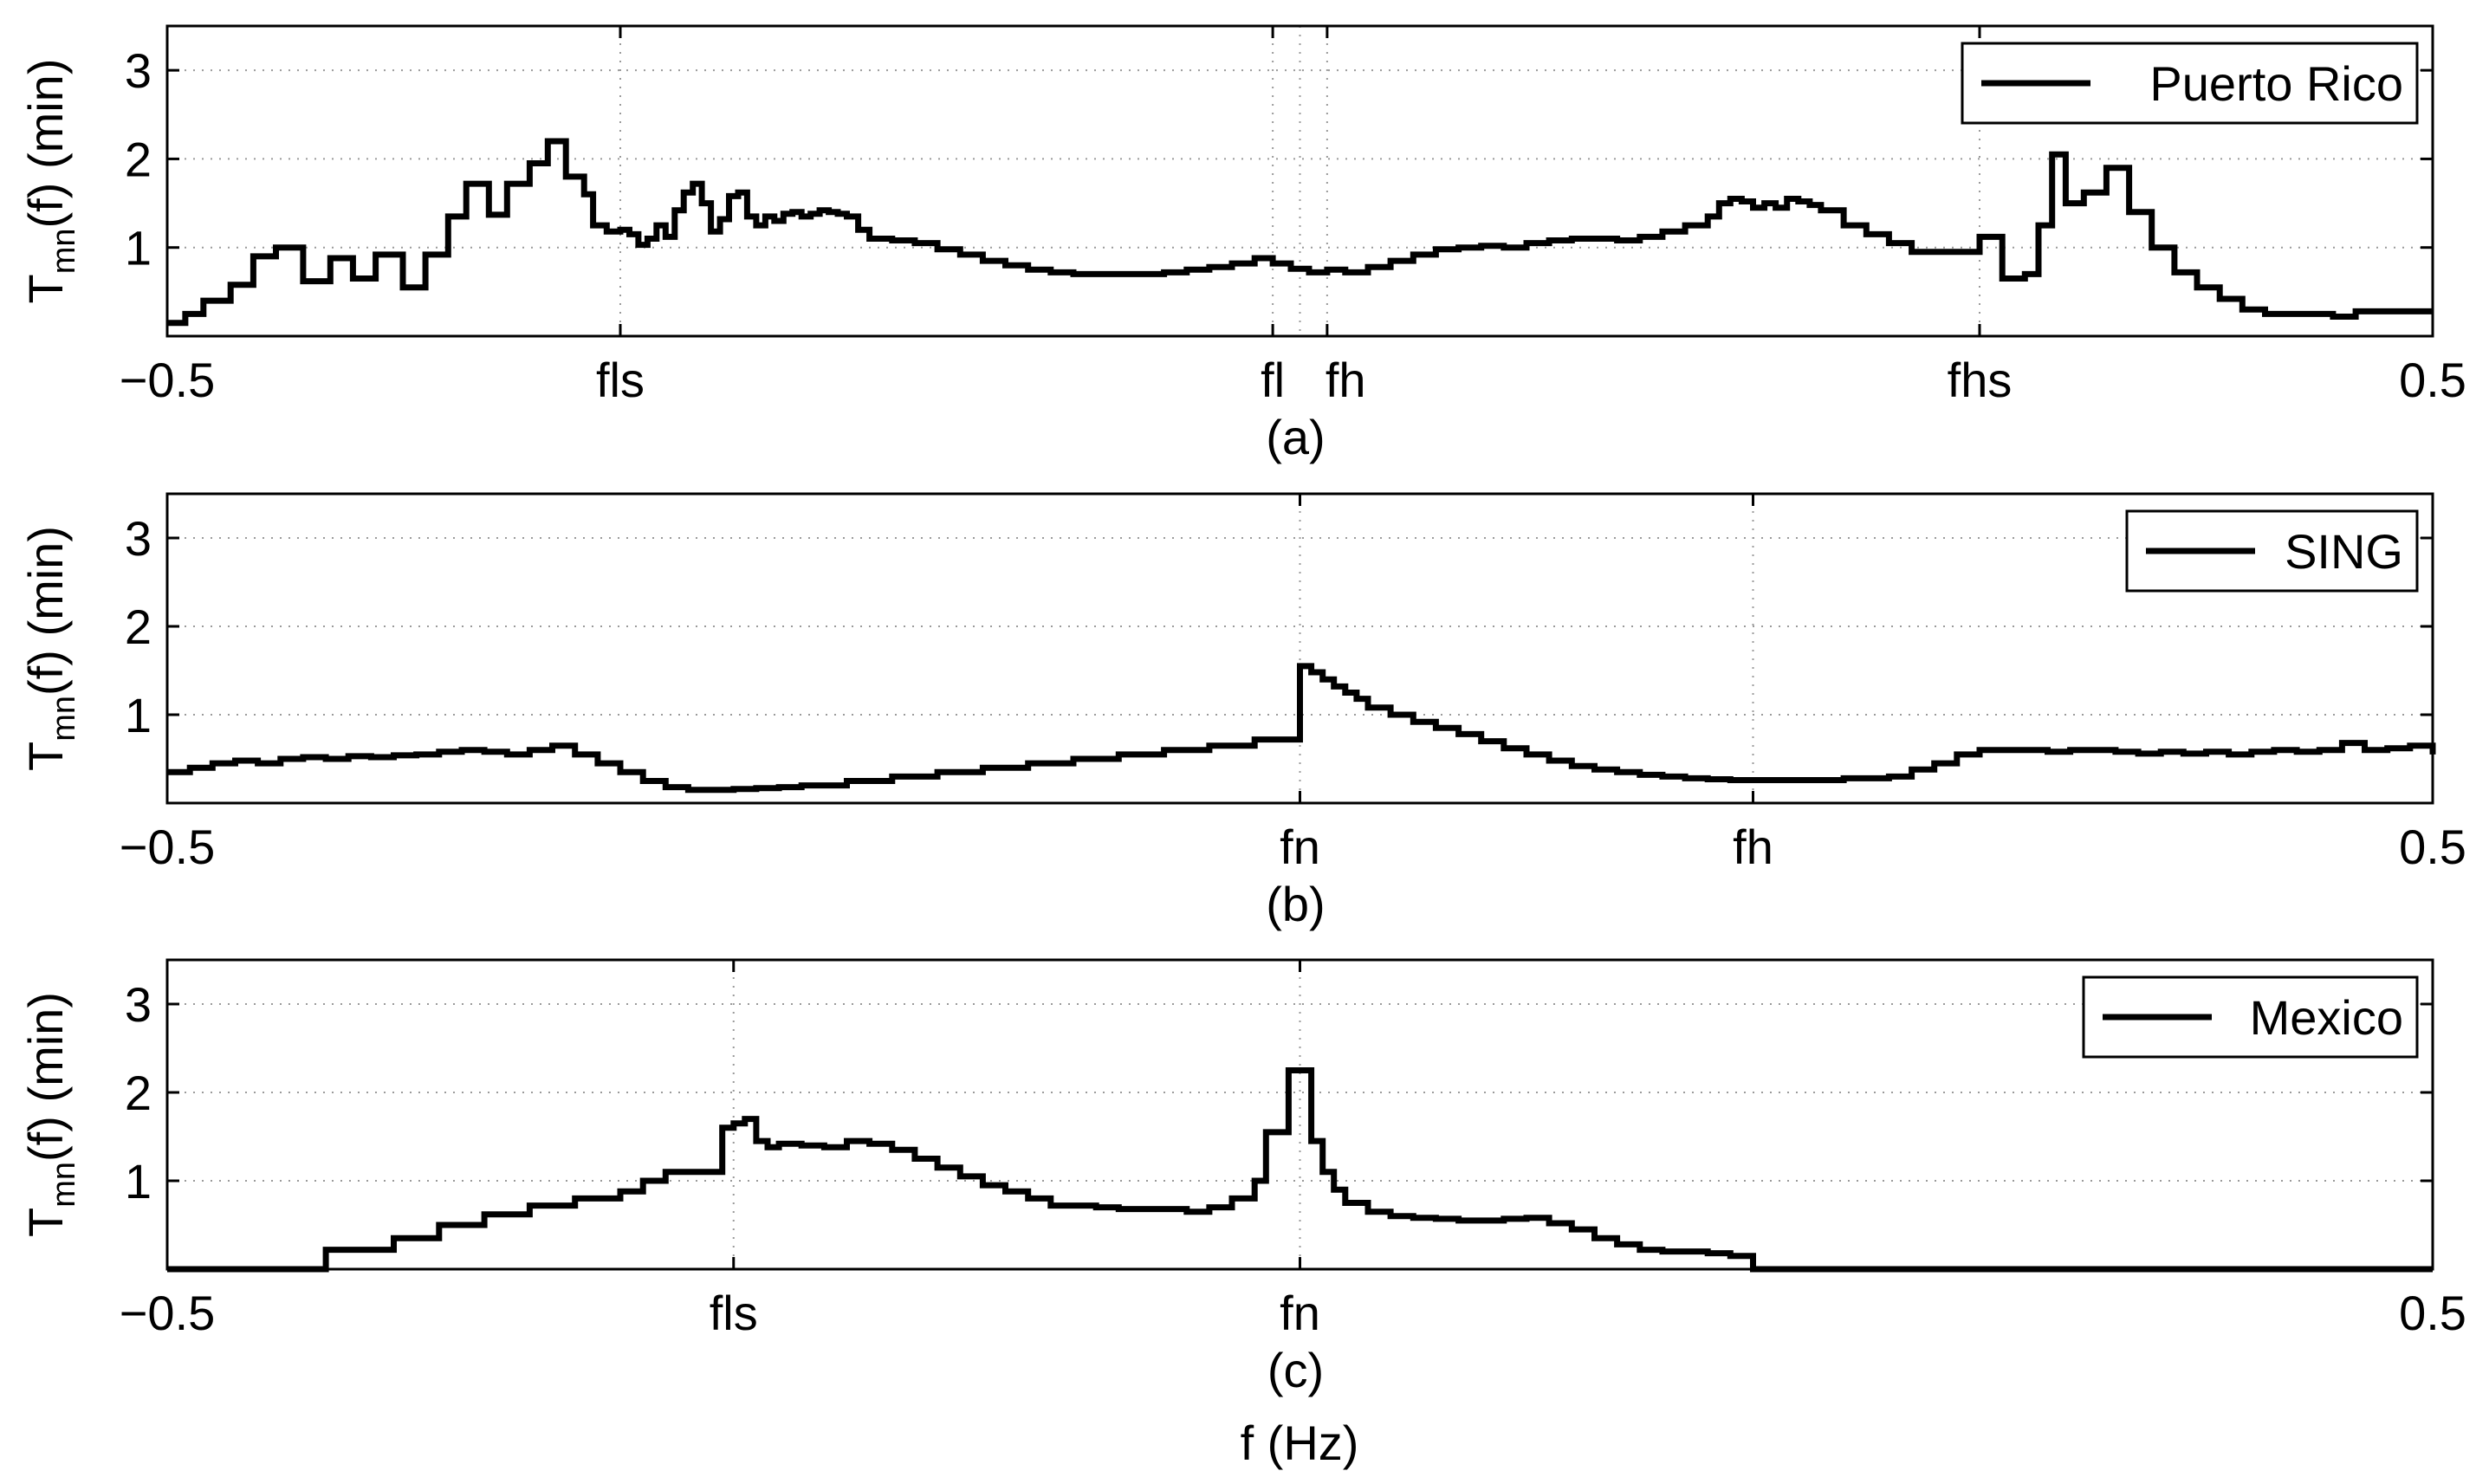  Describe the element at coordinates (2344, 551) in the screenshot. I see `legend-label: SING` at that location.